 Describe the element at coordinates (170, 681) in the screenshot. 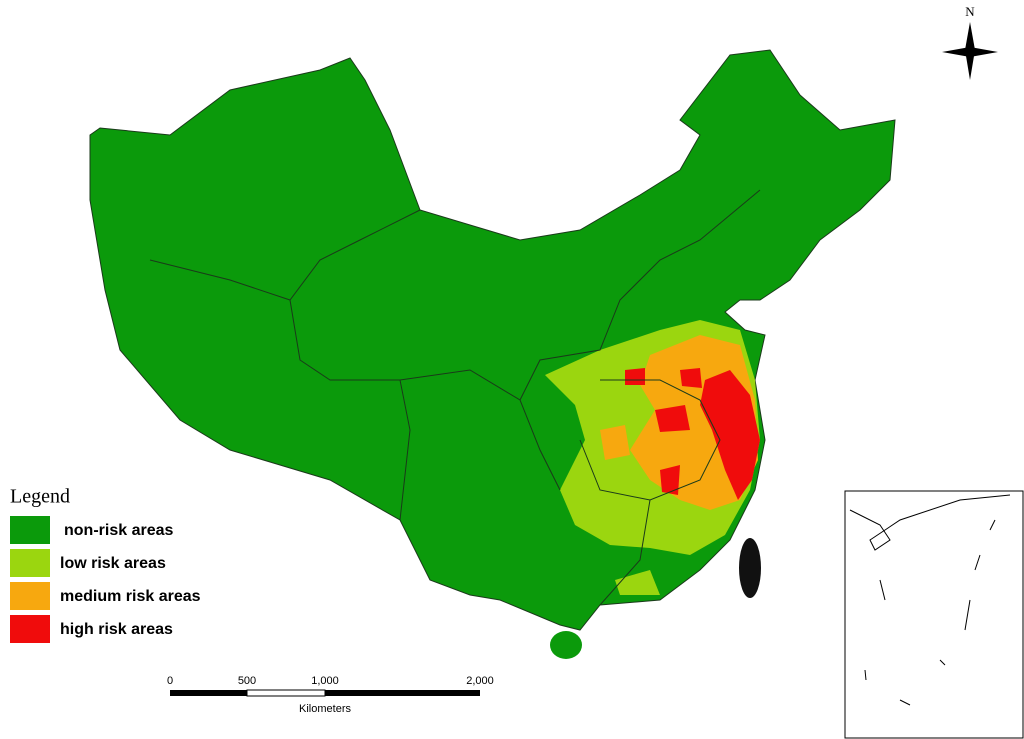

I see `scale-tick-label: 0` at that location.